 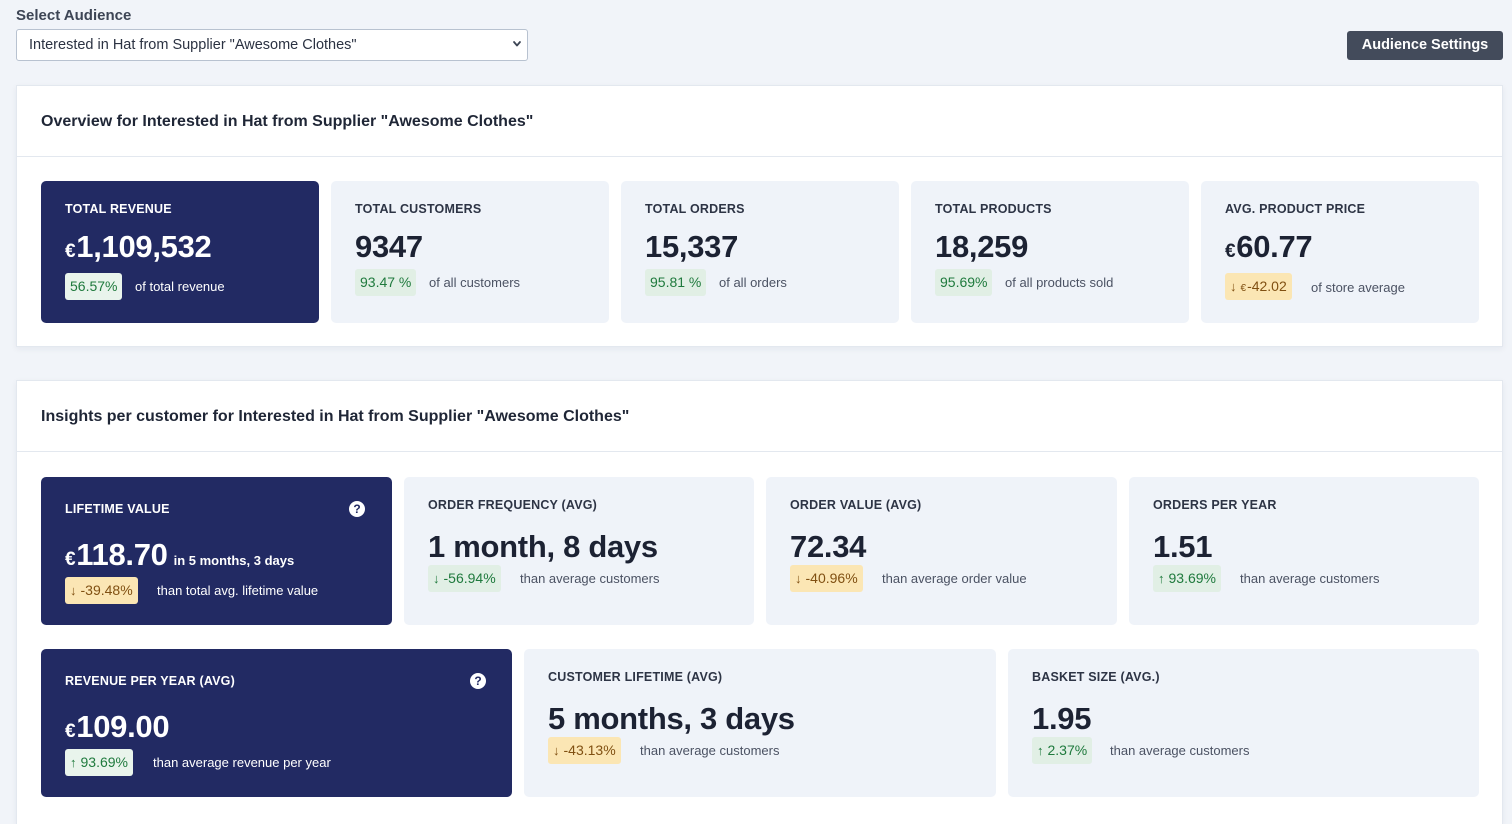 I want to click on total-orders-value: 15,337, so click(x=692, y=246).